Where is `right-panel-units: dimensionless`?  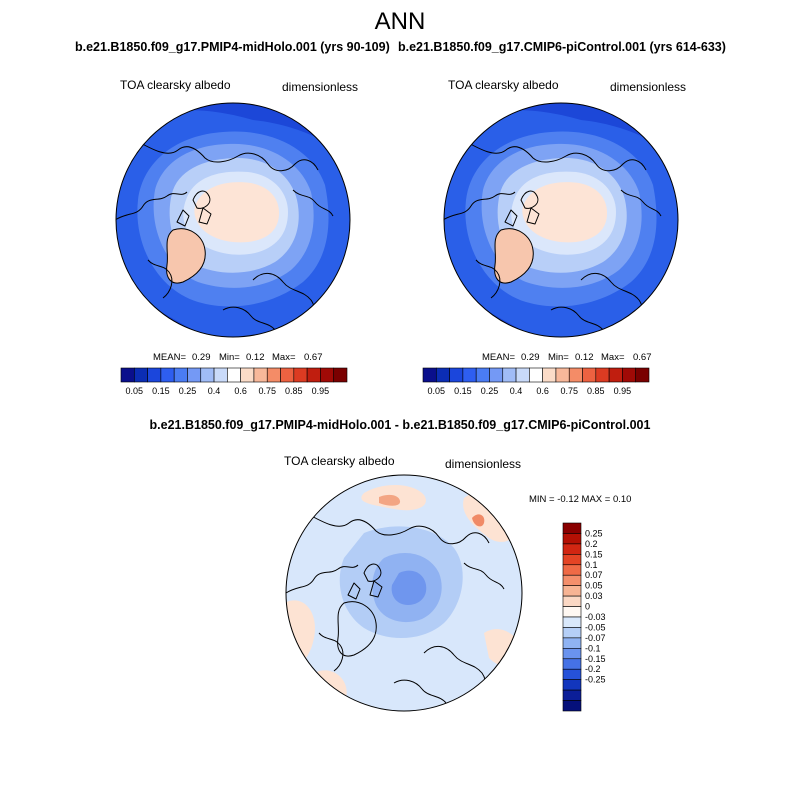
right-panel-units: dimensionless is located at coordinates (648, 87).